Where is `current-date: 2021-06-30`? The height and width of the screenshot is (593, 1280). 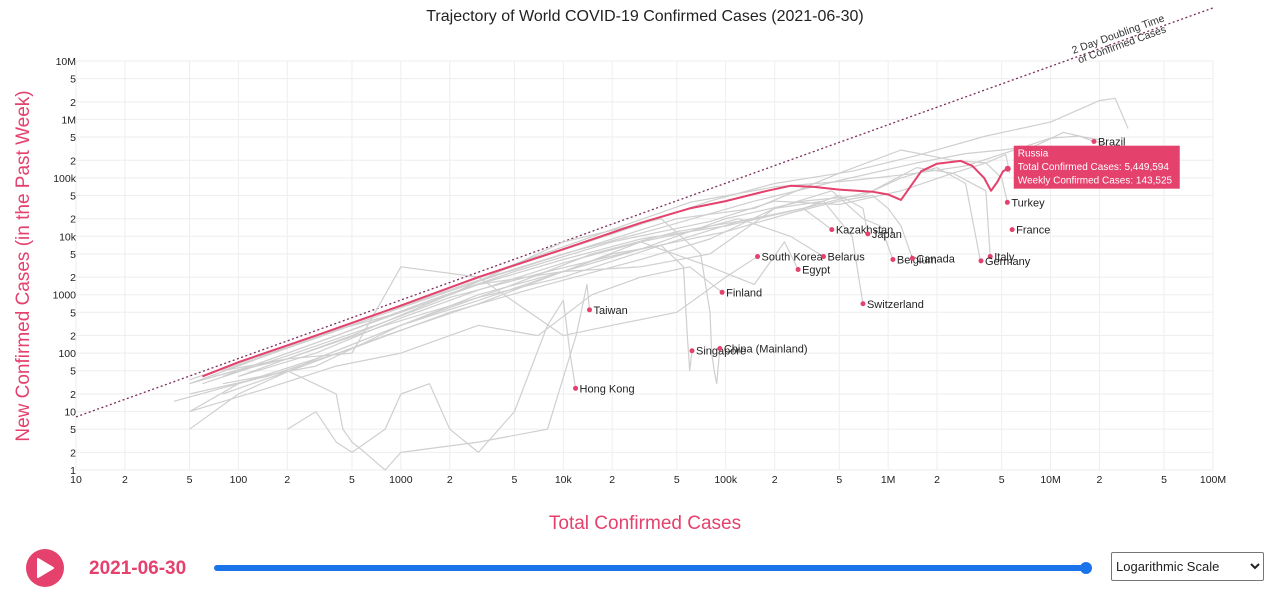
current-date: 2021-06-30 is located at coordinates (138, 568).